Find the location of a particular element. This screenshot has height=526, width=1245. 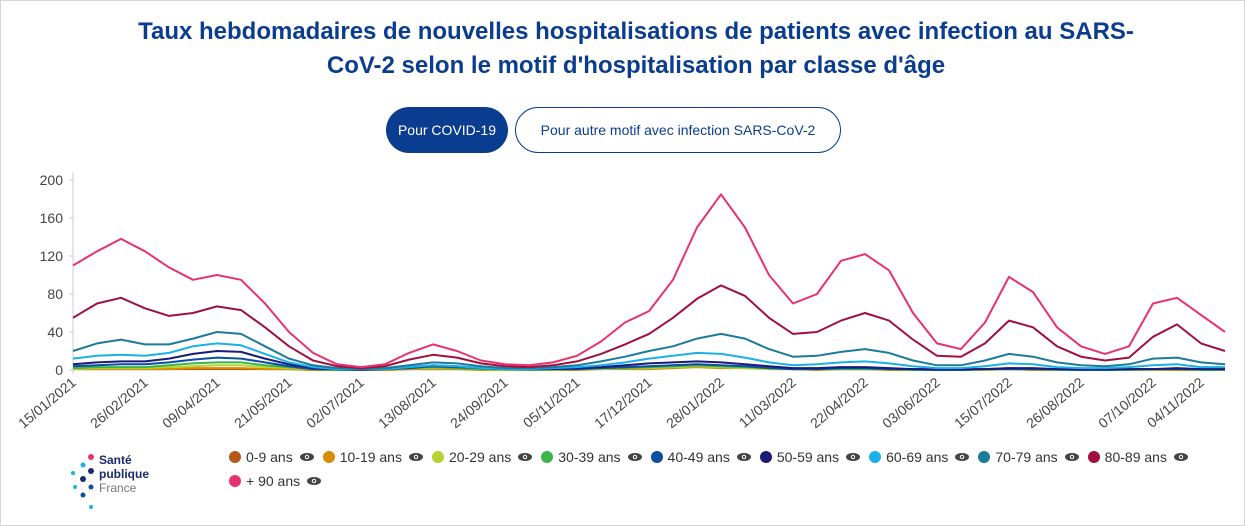

logo-text: France is located at coordinates (118, 488).